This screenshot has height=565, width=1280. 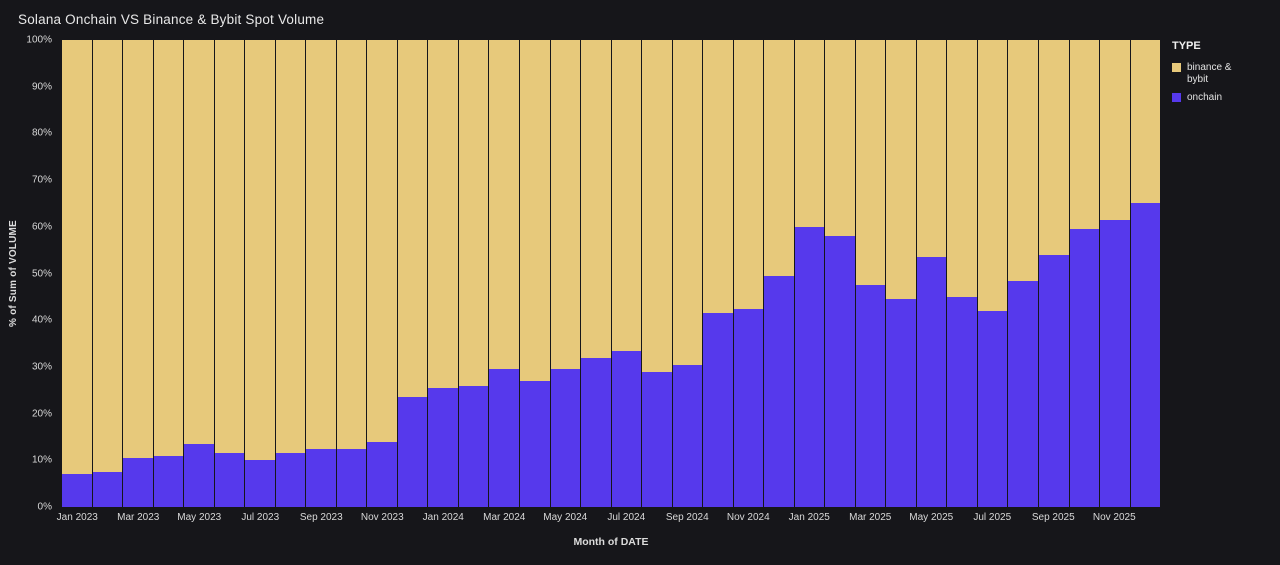 I want to click on bar-feb-2023, so click(x=107, y=273).